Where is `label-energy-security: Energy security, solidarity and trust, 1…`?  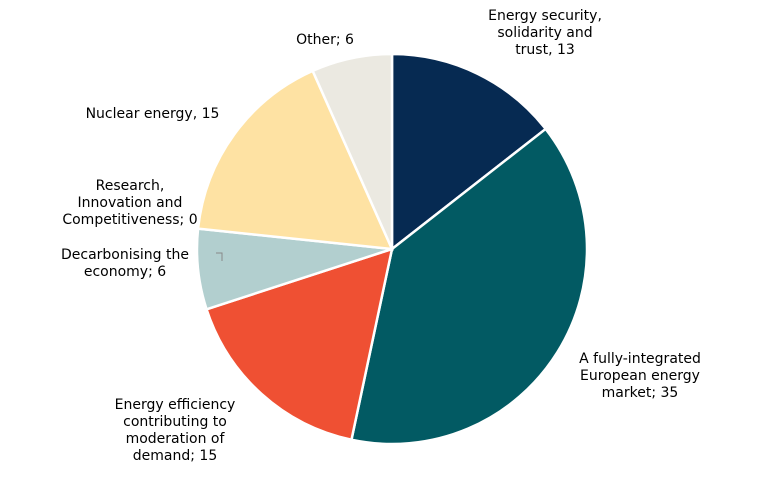
label-energy-security: Energy security, solidarity and trust, 1… is located at coordinates (545, 33).